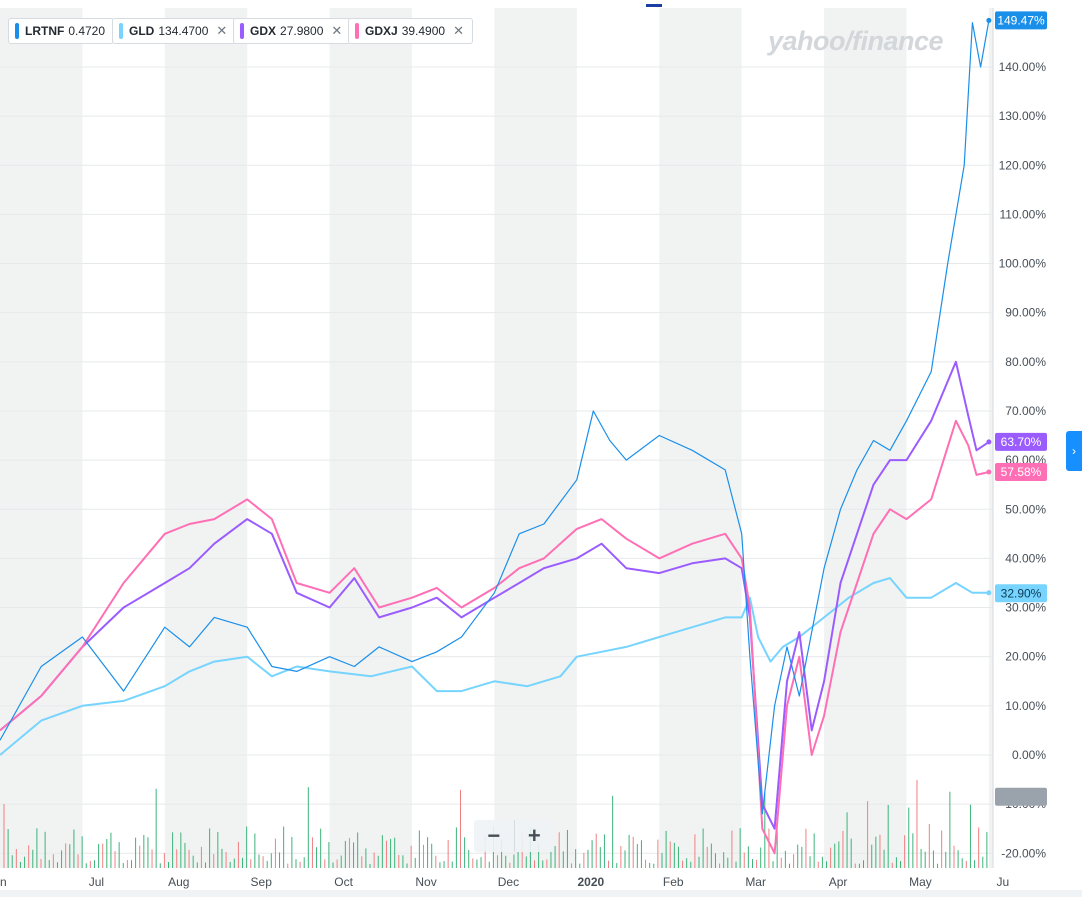 Image resolution: width=1082 pixels, height=897 pixels. Describe the element at coordinates (262, 882) in the screenshot. I see `x-tick-label: Sep` at that location.